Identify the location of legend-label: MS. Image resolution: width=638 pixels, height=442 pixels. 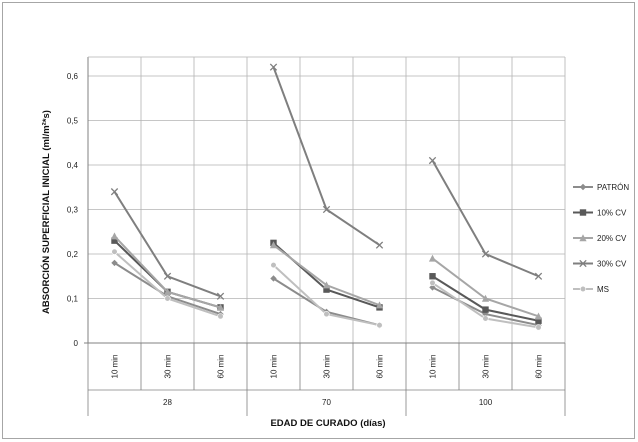
(603, 289).